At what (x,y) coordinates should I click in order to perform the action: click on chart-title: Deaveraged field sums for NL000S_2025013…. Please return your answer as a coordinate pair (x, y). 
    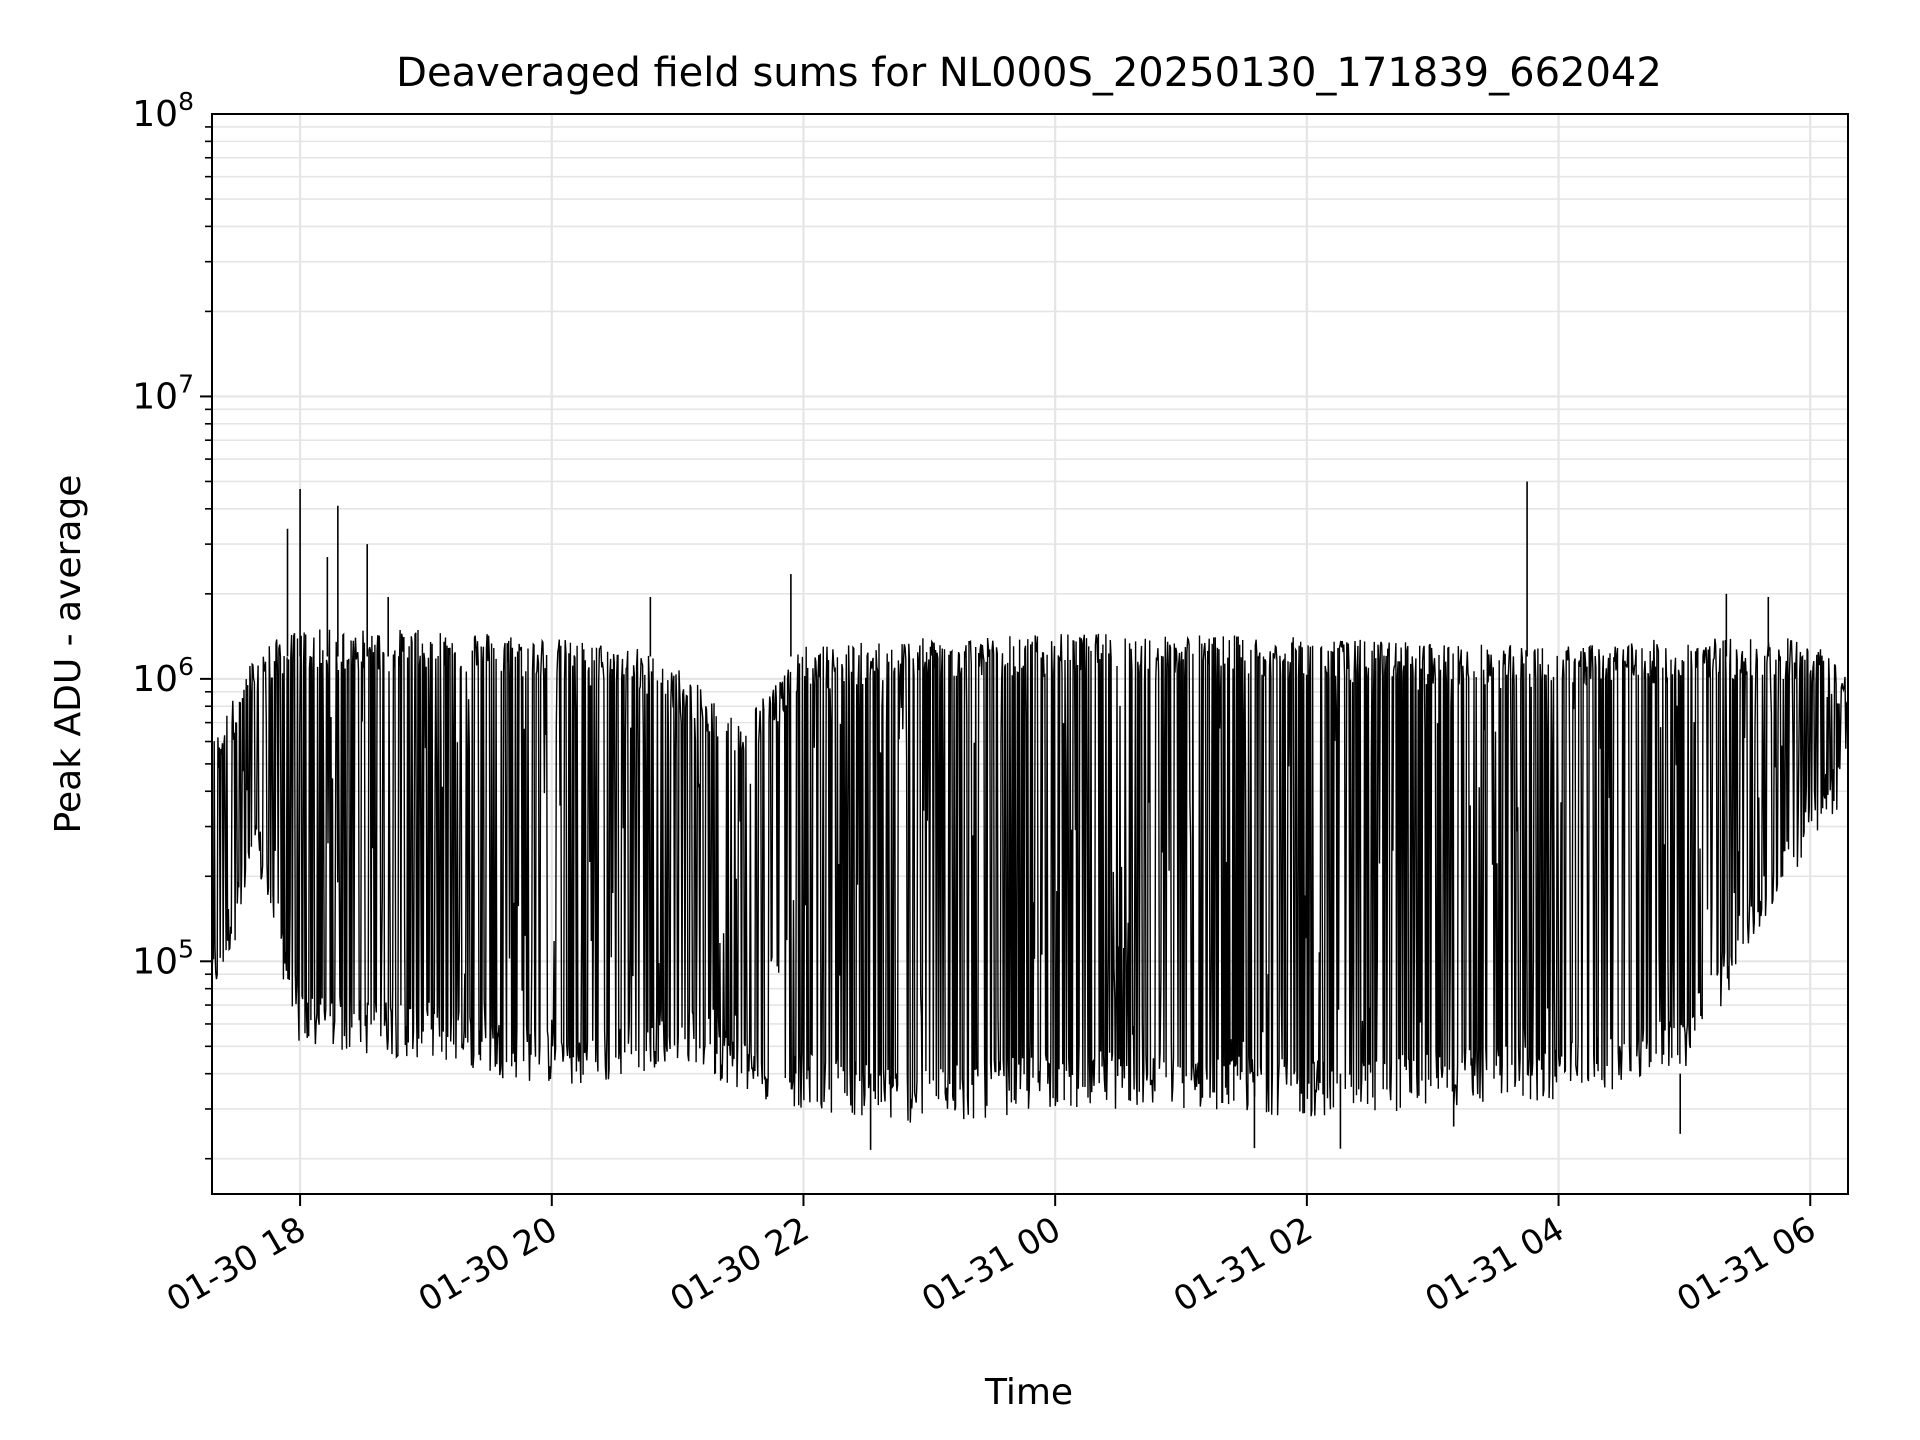
    Looking at the image, I should click on (1029, 73).